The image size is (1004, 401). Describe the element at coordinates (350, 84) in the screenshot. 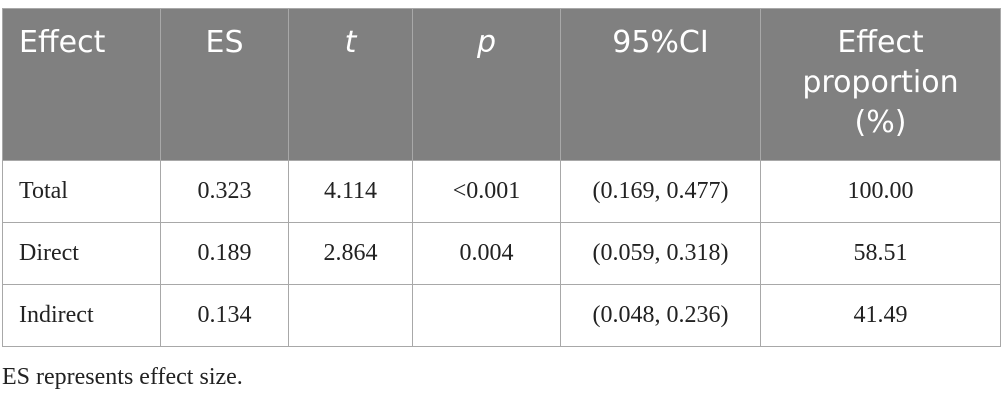

I see `header-t: t` at that location.